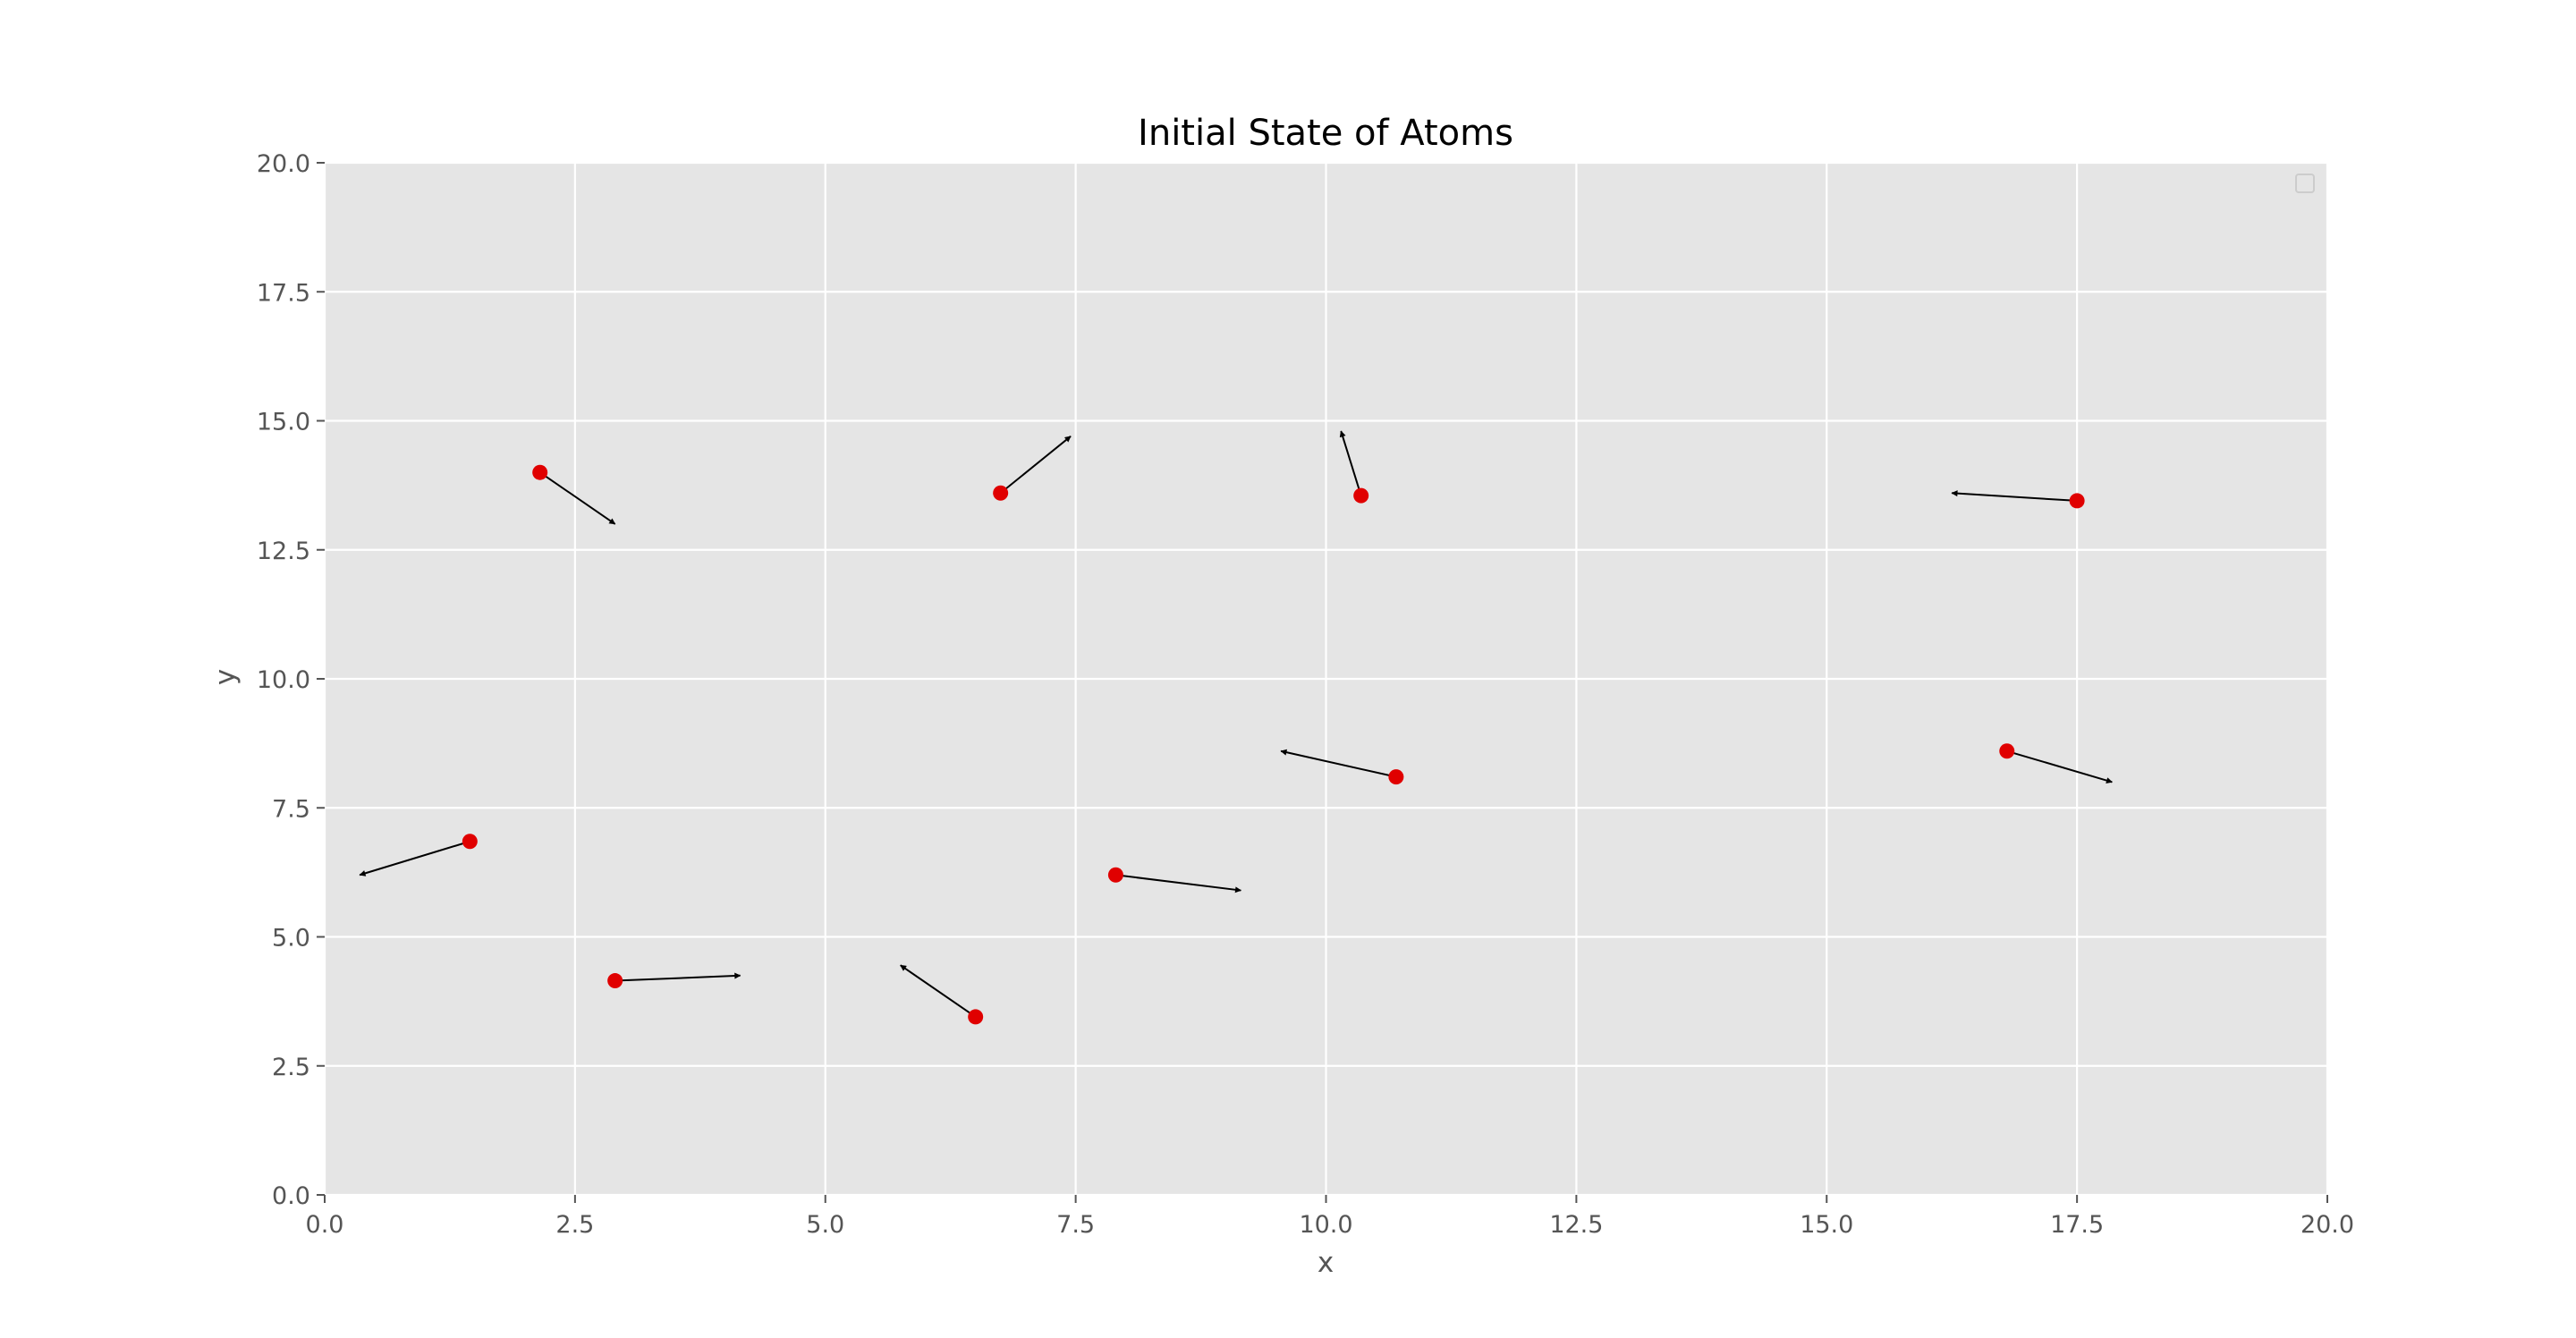 The height and width of the screenshot is (1338, 2576). What do you see at coordinates (291, 939) in the screenshot?
I see `y-tick-label: 5.0` at bounding box center [291, 939].